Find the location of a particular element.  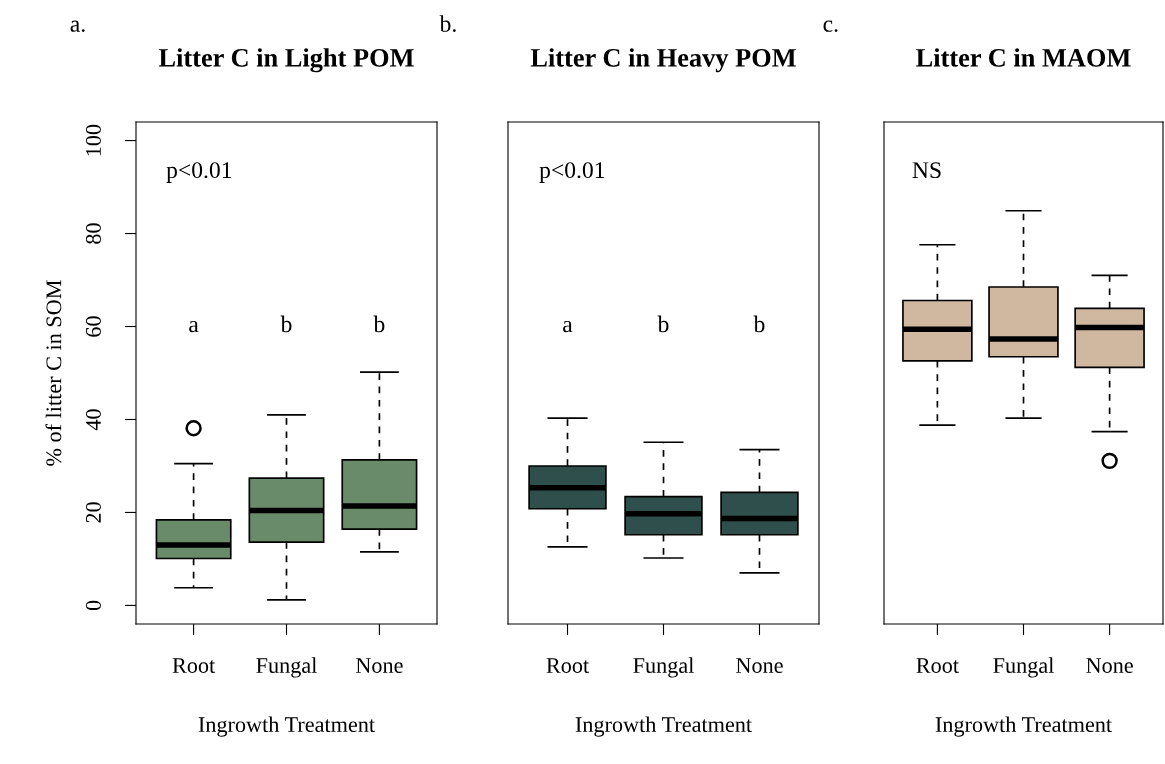

text: a. is located at coordinates (77, 26).